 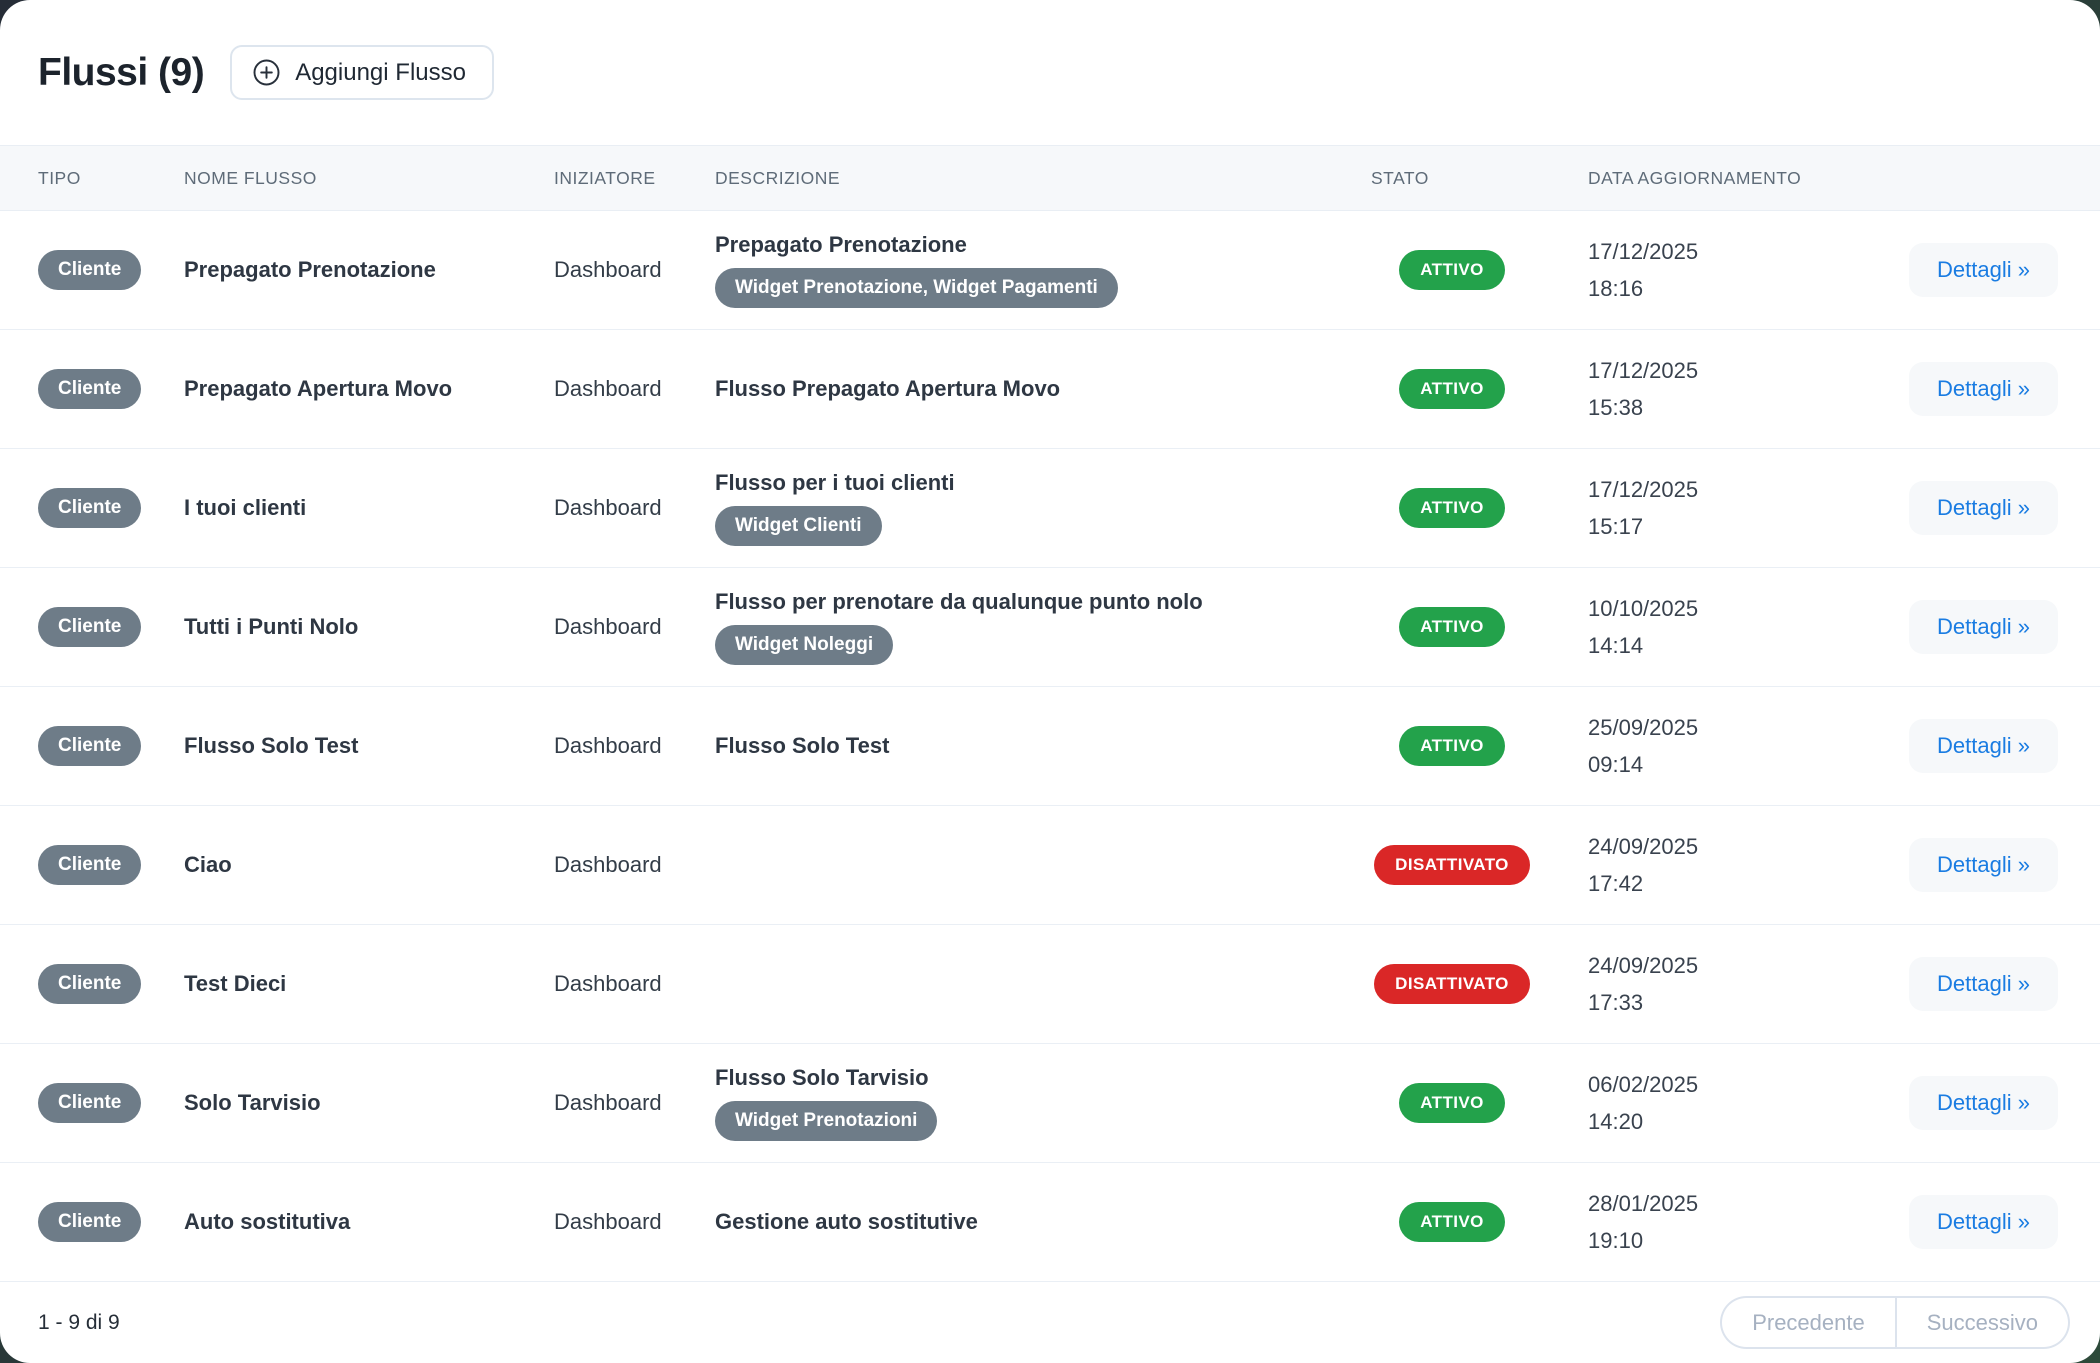 I want to click on column-header-data-aggiornamento: DATA AGGIORNAMENTO, so click(x=1695, y=177).